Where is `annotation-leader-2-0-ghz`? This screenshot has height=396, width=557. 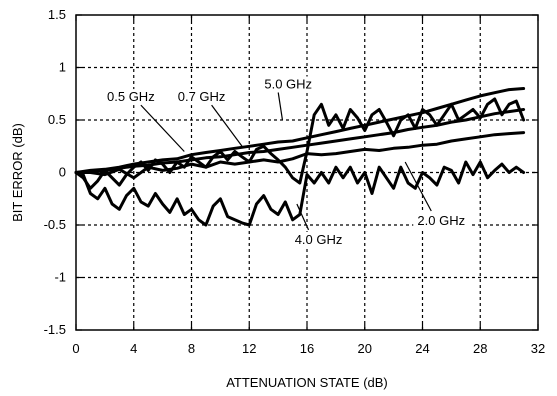 annotation-leader-2-0-ghz is located at coordinates (418, 186).